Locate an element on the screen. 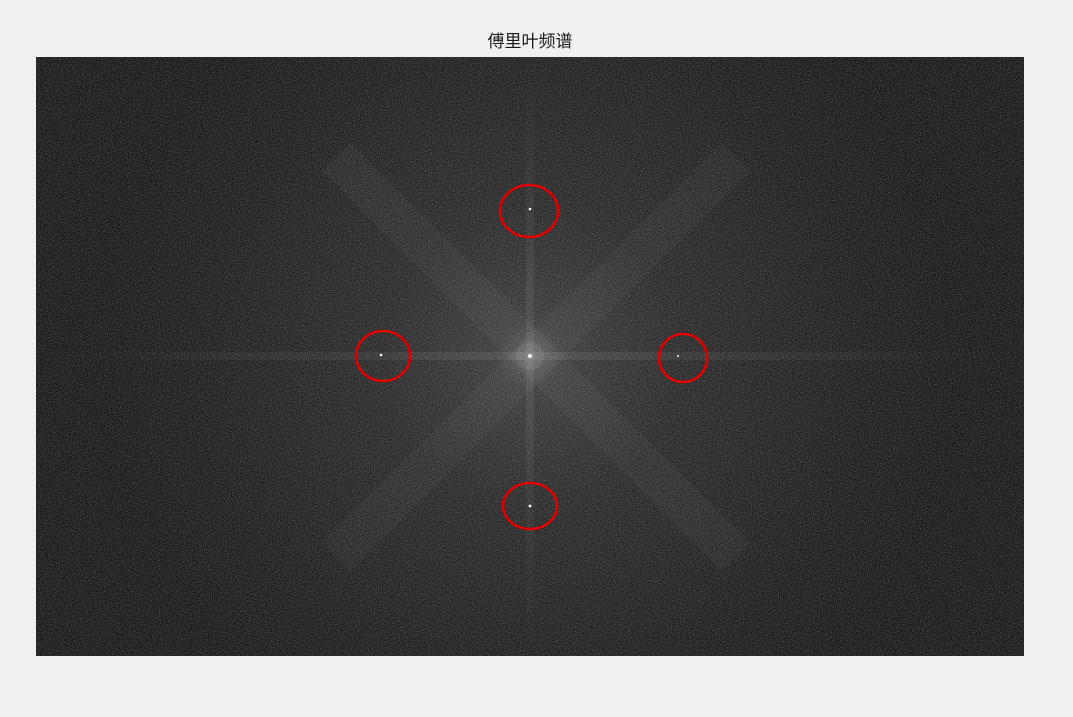  left-peak-marker is located at coordinates (383, 356).